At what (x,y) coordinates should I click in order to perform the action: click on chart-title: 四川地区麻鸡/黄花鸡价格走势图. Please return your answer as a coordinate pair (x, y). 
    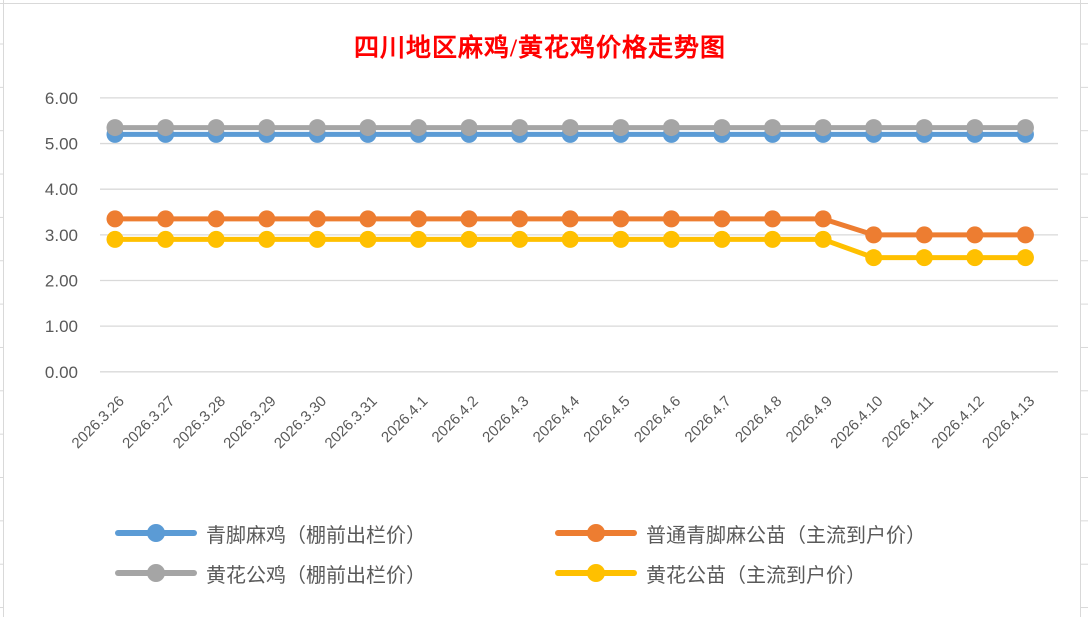
    Looking at the image, I should click on (540, 48).